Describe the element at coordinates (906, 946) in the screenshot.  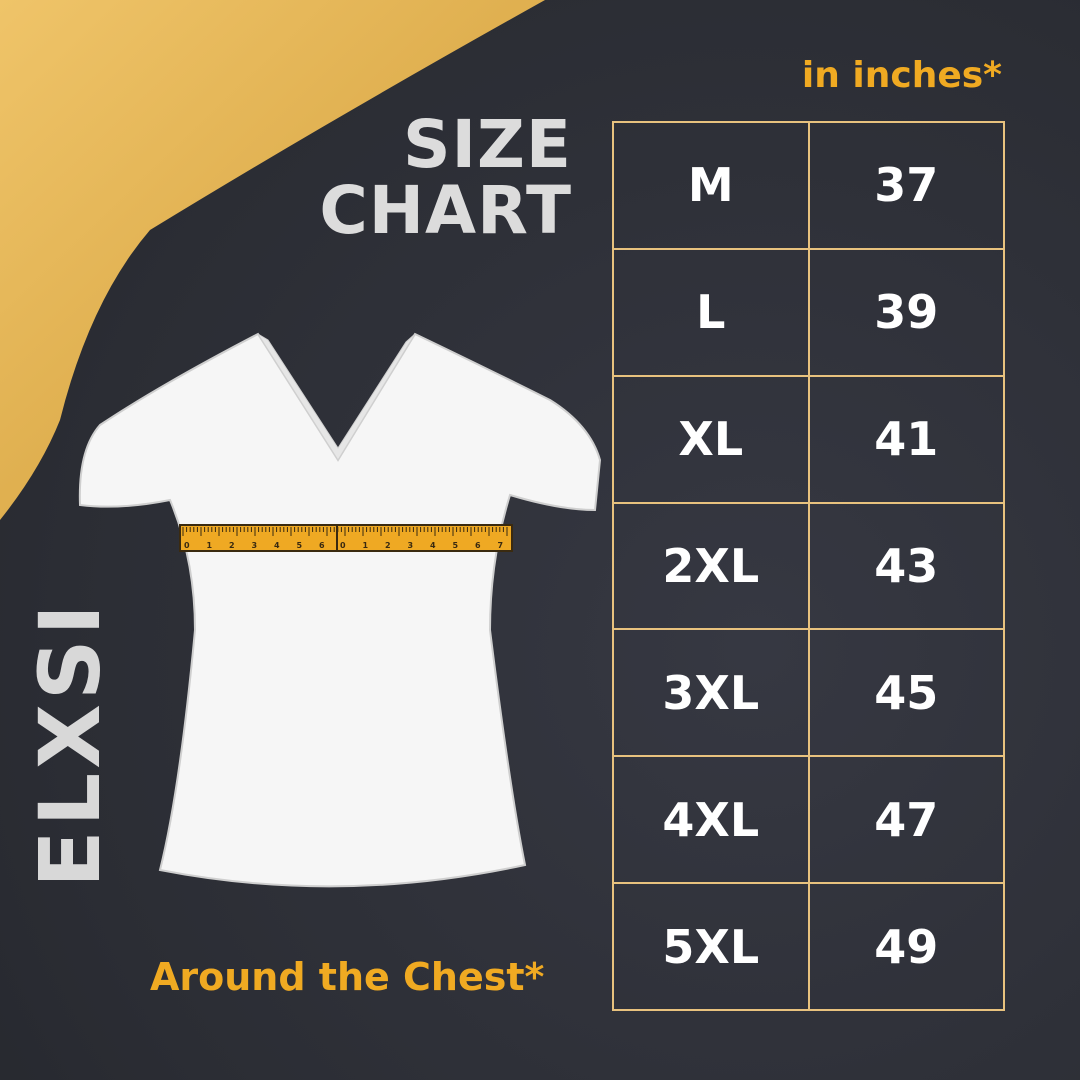
I see `chest-cell: 49` at that location.